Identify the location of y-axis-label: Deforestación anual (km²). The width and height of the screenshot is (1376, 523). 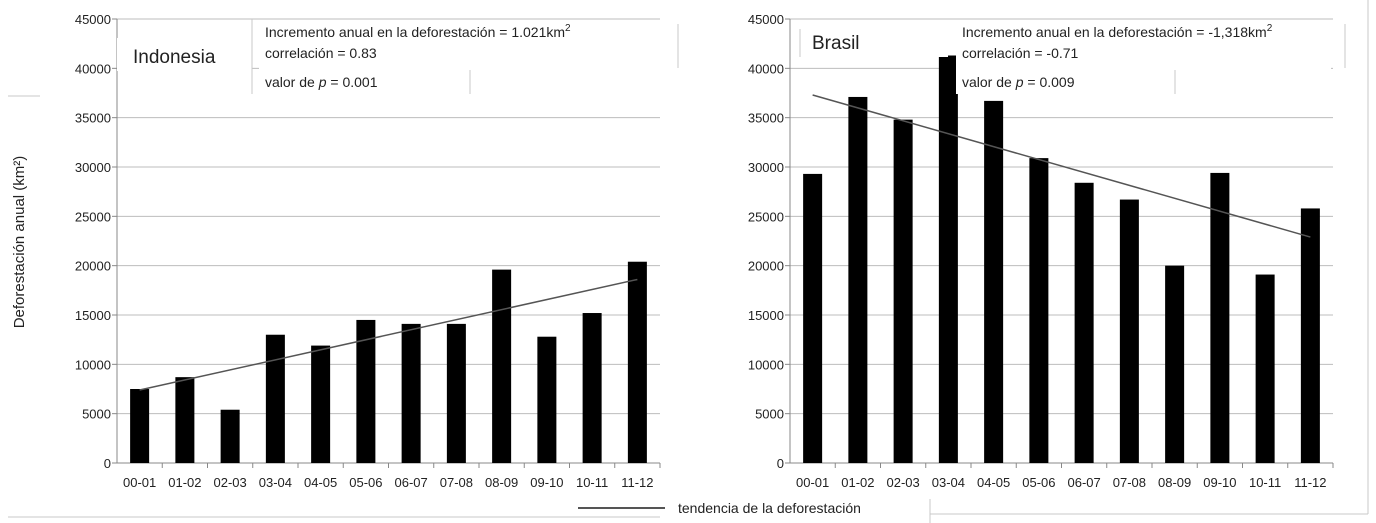
(19, 242).